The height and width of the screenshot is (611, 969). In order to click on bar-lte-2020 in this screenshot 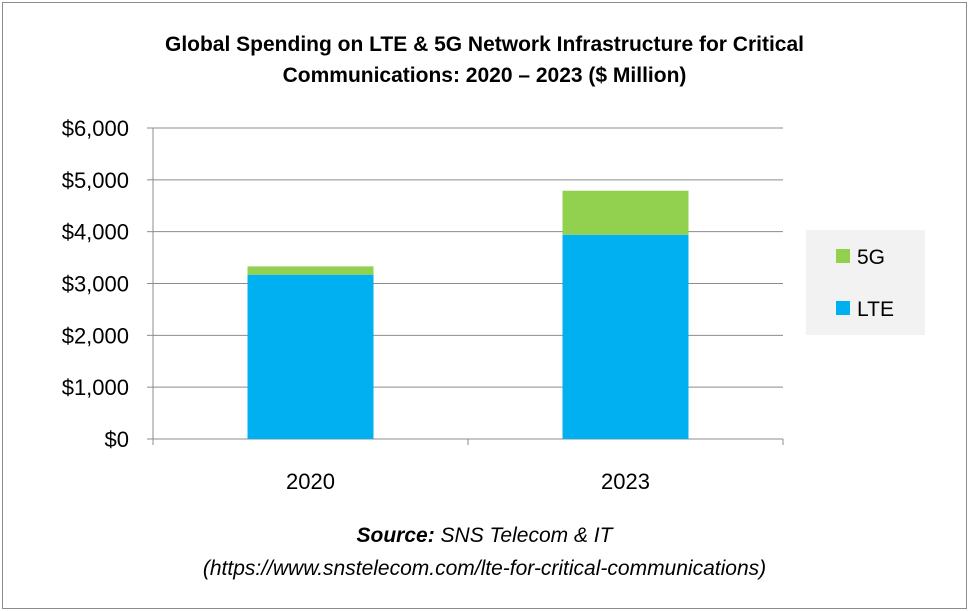, I will do `click(310, 356)`.